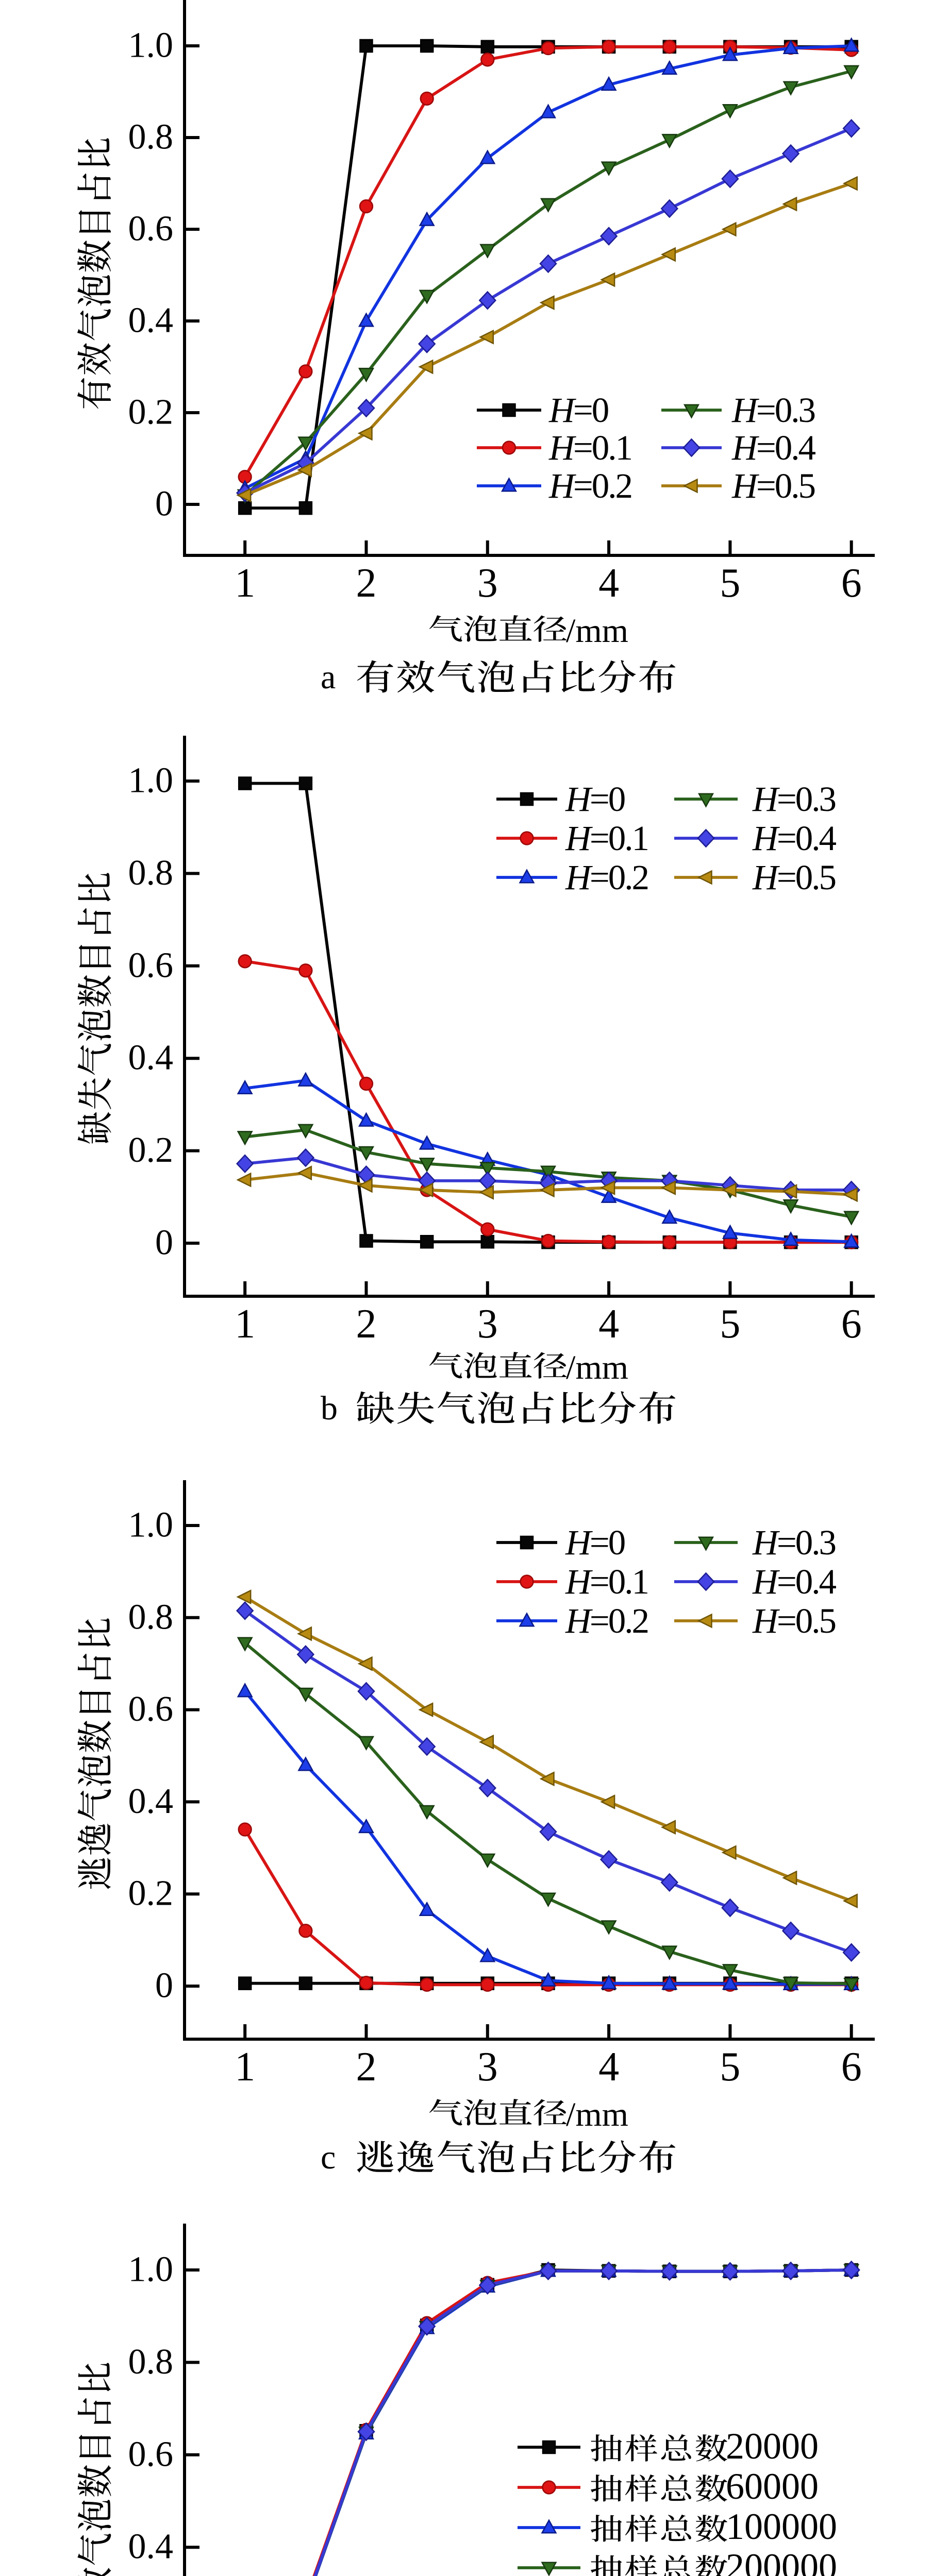 This screenshot has height=2576, width=950. Describe the element at coordinates (328, 2157) in the screenshot. I see `svg-text: c` at that location.